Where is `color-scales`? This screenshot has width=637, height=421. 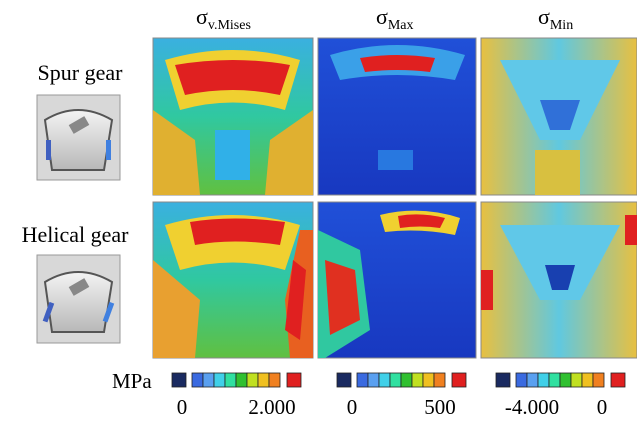 color-scales is located at coordinates (398, 380).